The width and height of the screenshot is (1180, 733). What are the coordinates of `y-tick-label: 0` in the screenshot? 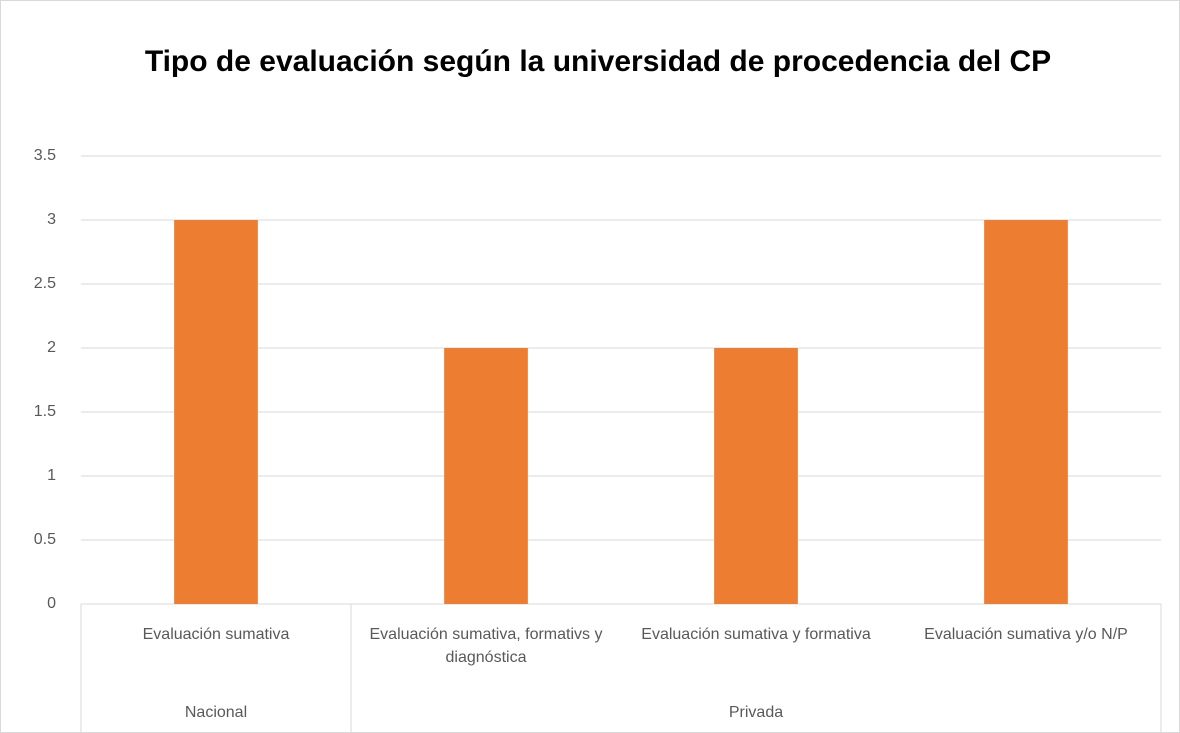 It's located at (51, 603).